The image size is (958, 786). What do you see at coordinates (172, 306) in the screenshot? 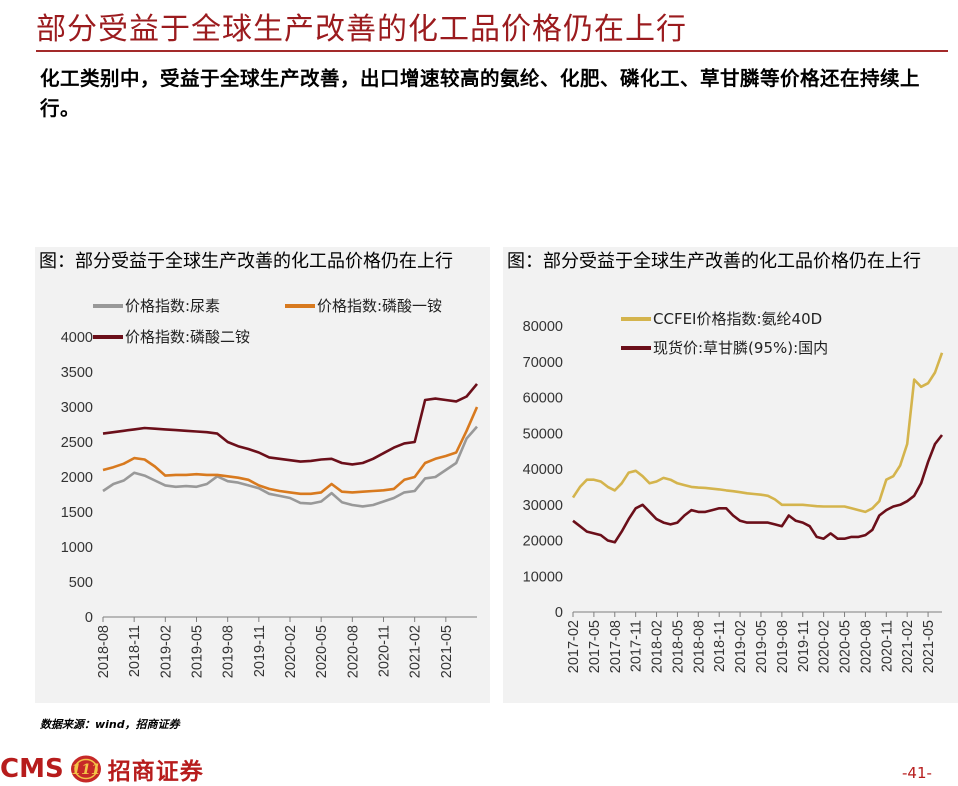
I see `legend-label-urea: 价格指数:尿素` at bounding box center [172, 306].